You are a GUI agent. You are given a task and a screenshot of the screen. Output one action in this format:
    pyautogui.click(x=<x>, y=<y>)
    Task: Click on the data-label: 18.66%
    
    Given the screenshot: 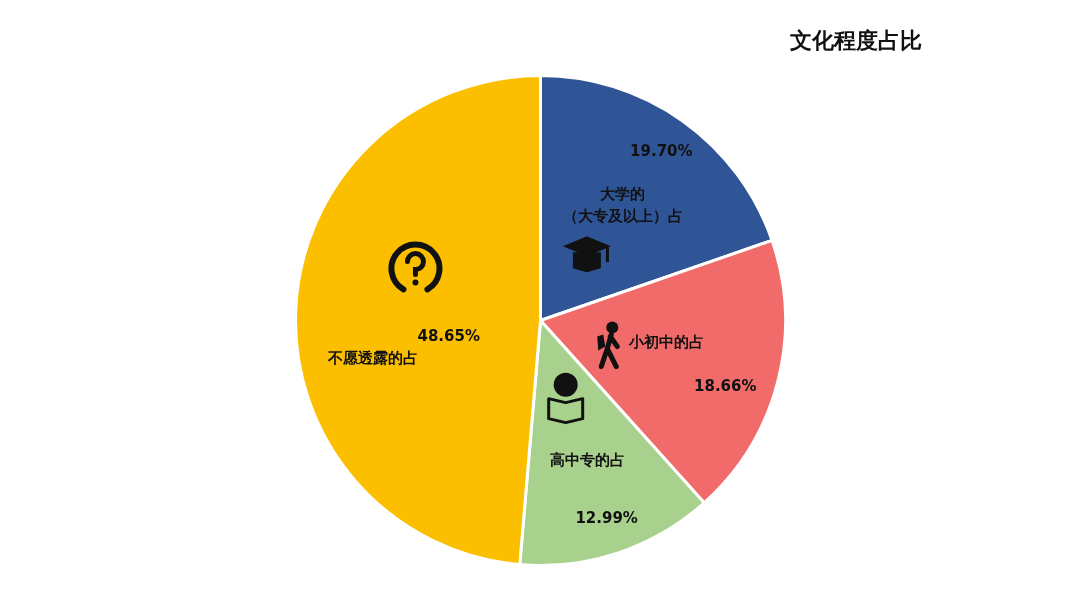 What is the action you would take?
    pyautogui.click(x=725, y=385)
    